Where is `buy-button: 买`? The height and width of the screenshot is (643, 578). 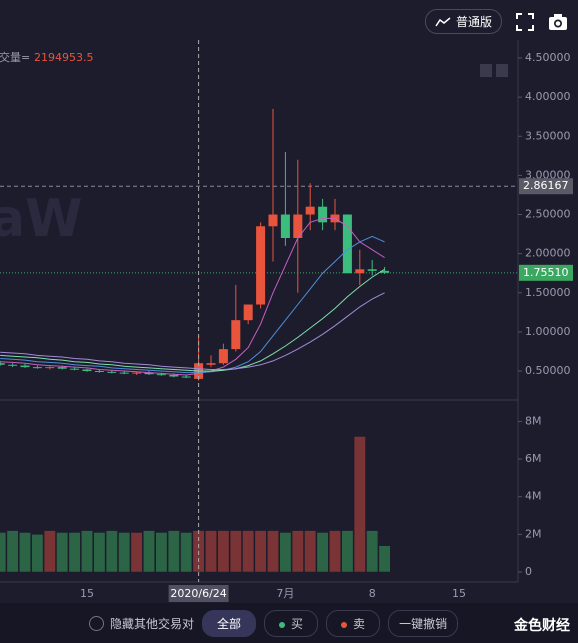
buy-button: 买 is located at coordinates (291, 623).